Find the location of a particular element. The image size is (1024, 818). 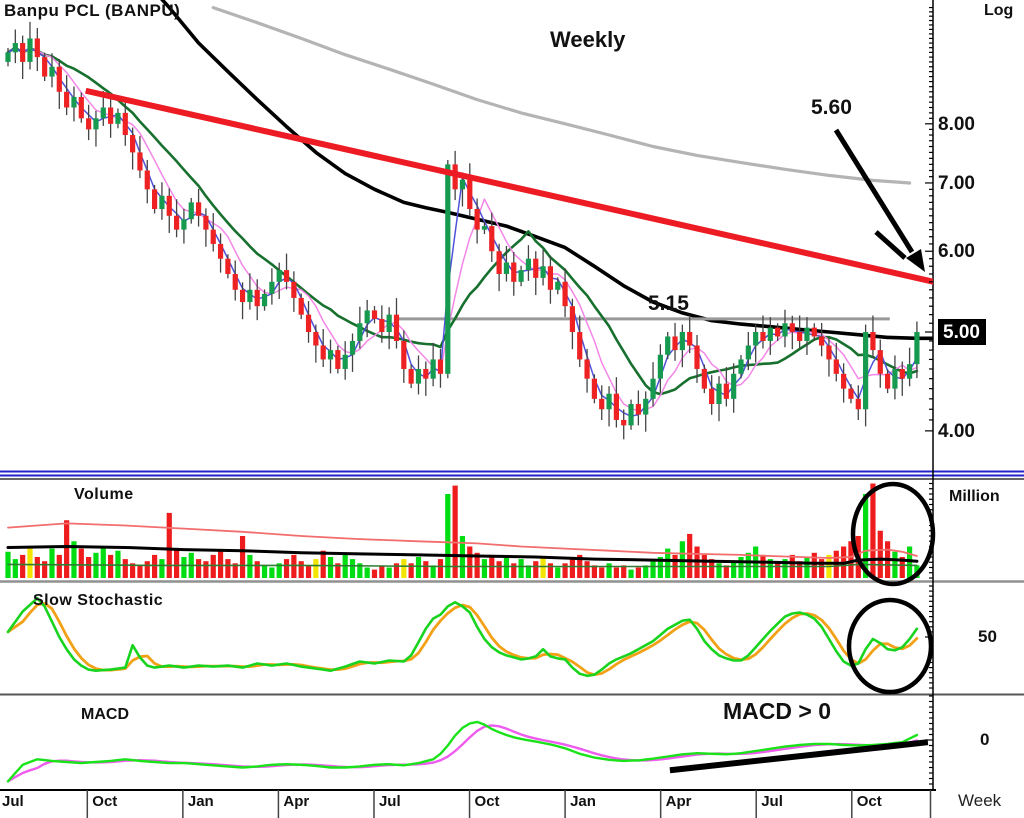

stochastic-panel-label: Slow Stochastic is located at coordinates (98, 600).